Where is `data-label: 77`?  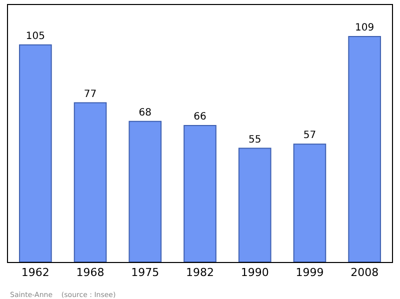
data-label: 77 is located at coordinates (90, 94).